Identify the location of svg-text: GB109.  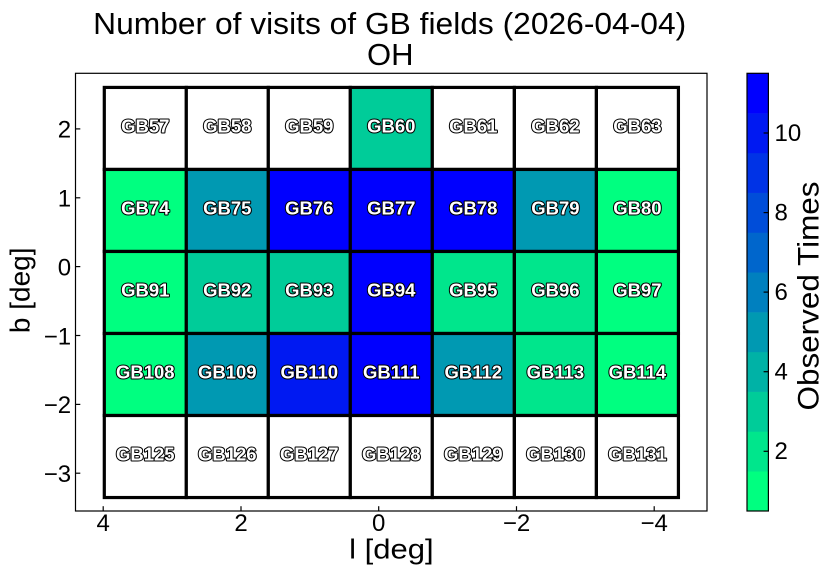
(227, 372).